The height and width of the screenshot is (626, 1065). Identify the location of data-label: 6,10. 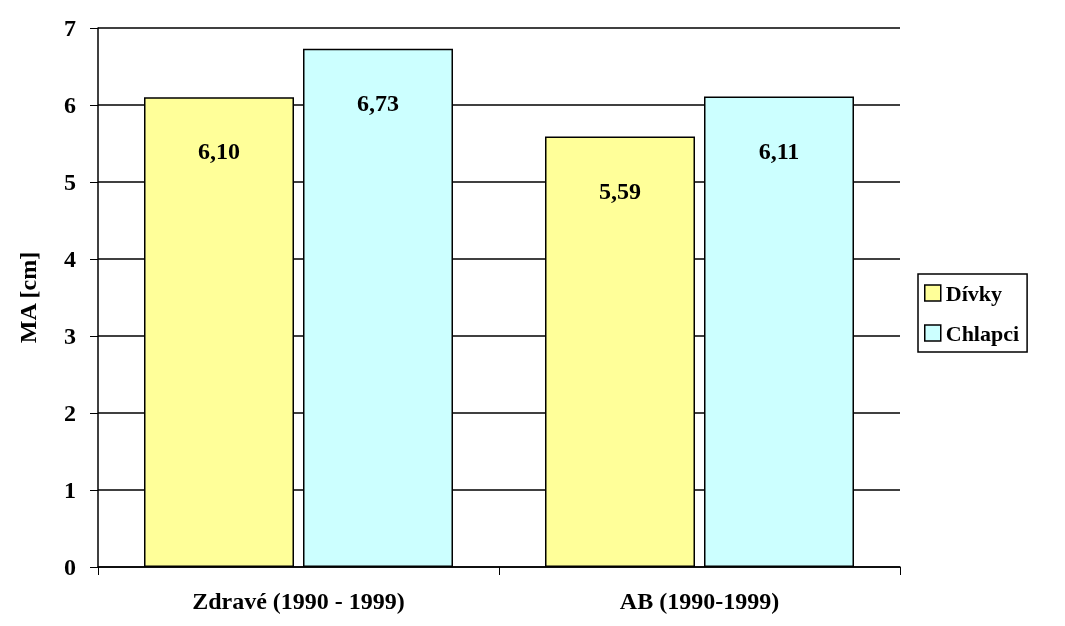
(219, 151).